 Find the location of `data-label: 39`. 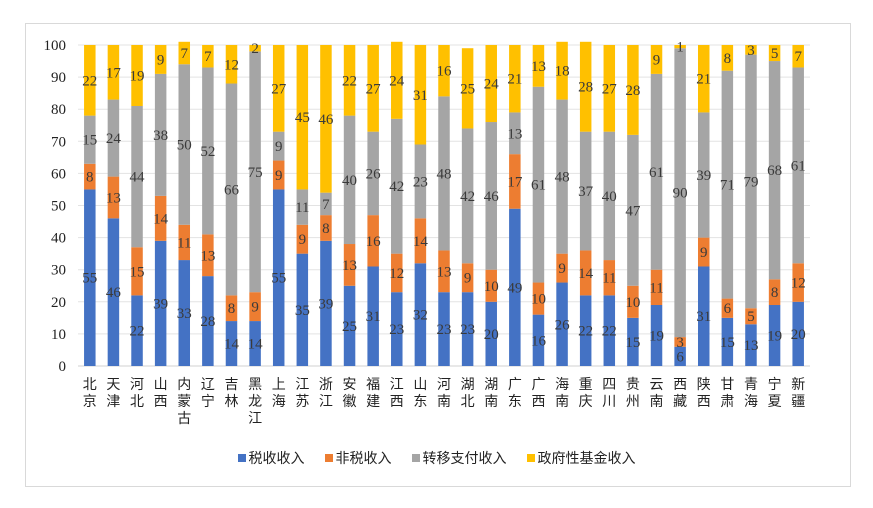

data-label: 39 is located at coordinates (703, 176).